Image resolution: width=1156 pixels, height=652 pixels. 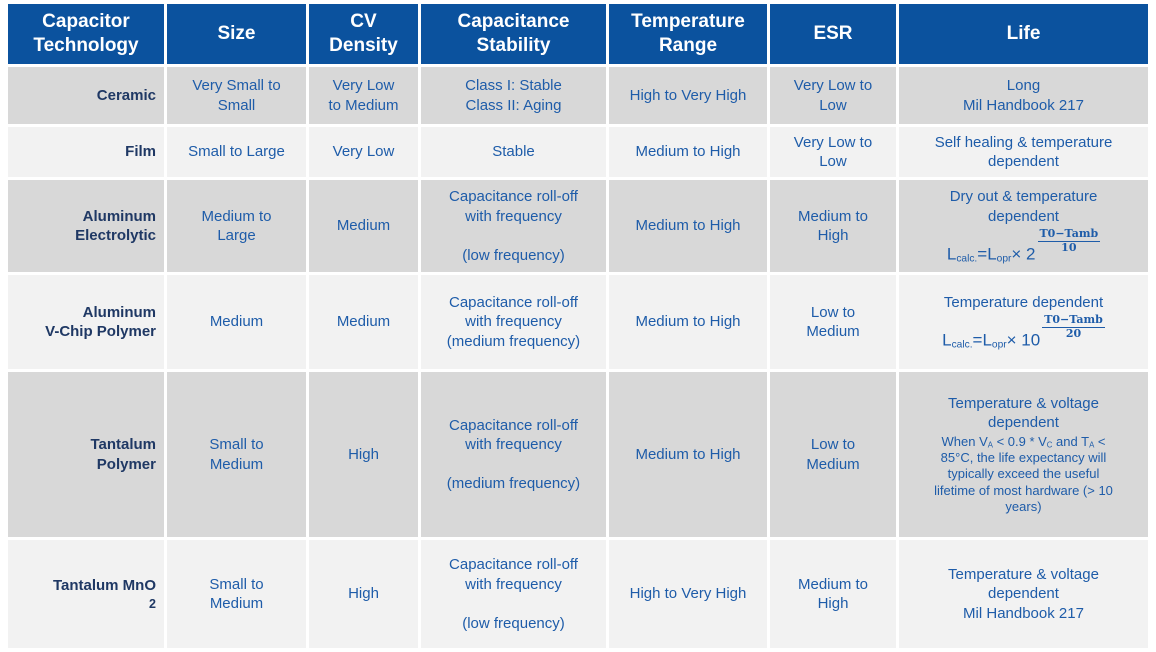 What do you see at coordinates (688, 322) in the screenshot?
I see `cell-aluminum-vchip-temperature: Medium to High` at bounding box center [688, 322].